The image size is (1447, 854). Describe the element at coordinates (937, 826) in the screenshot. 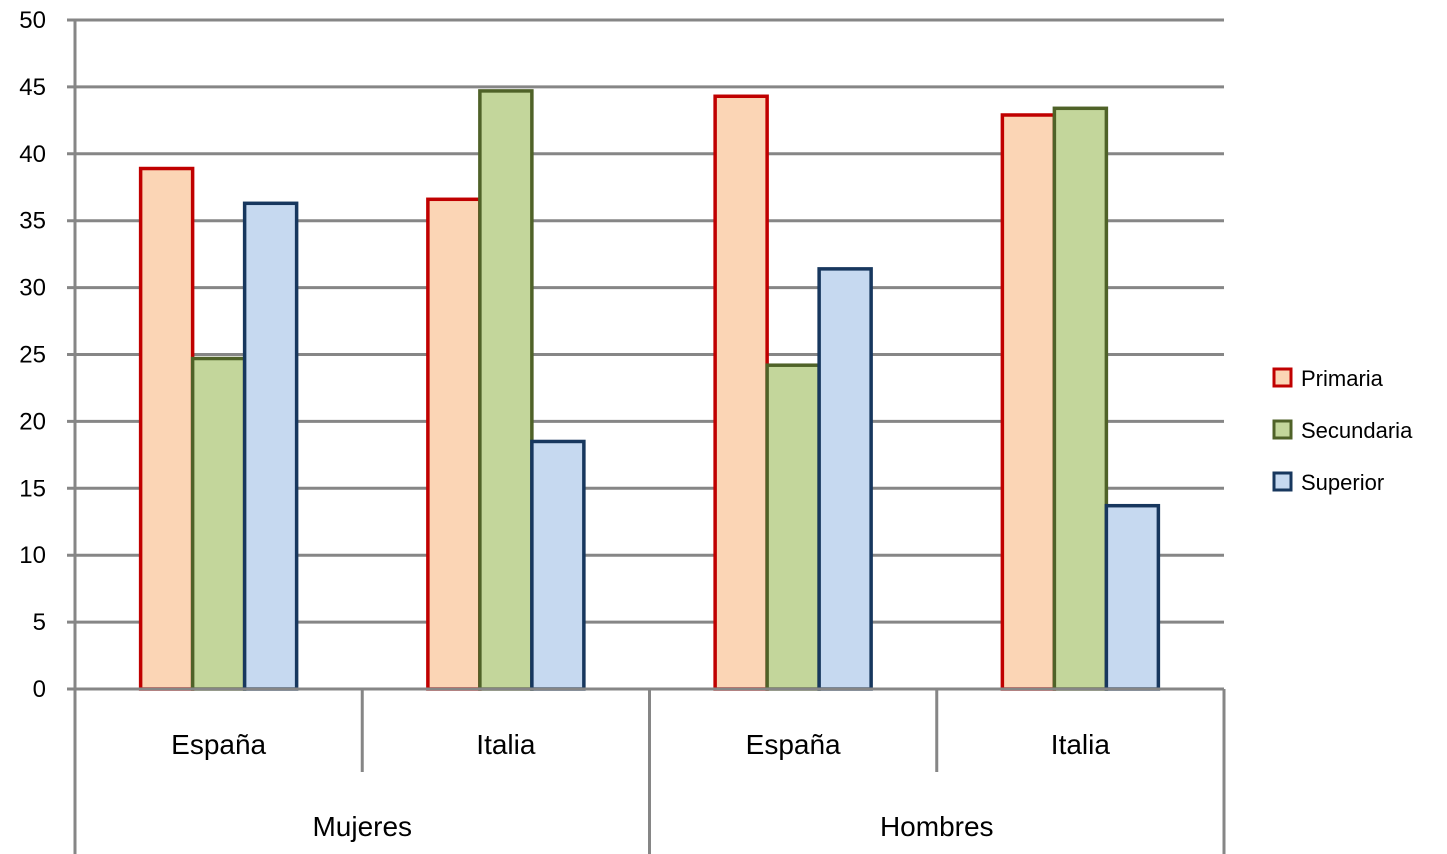

I see `x-group-label: Hombres` at that location.